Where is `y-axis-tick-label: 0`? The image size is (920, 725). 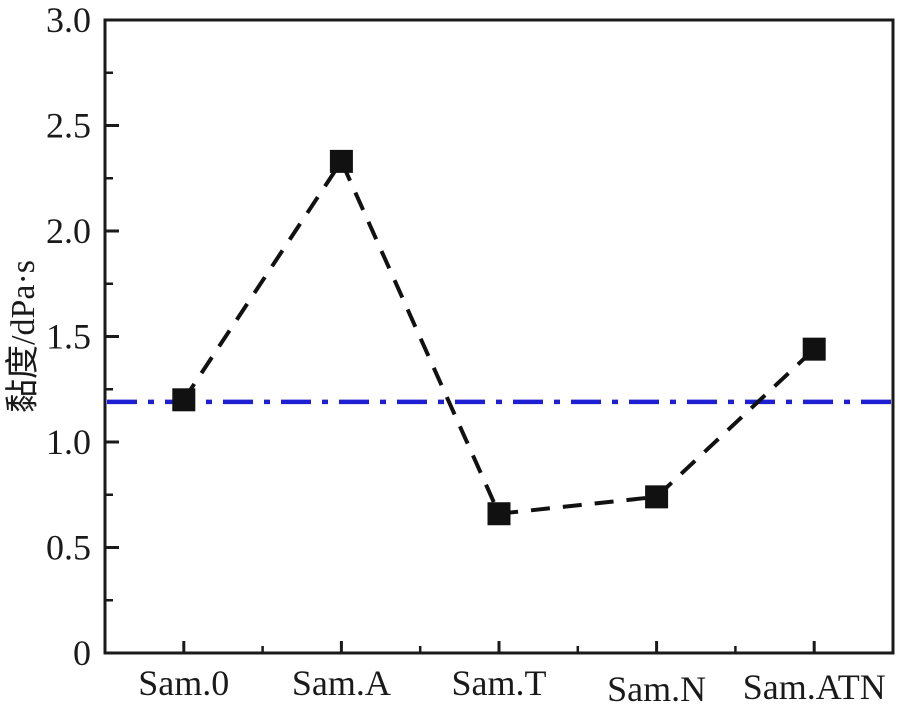 y-axis-tick-label: 0 is located at coordinates (82, 653).